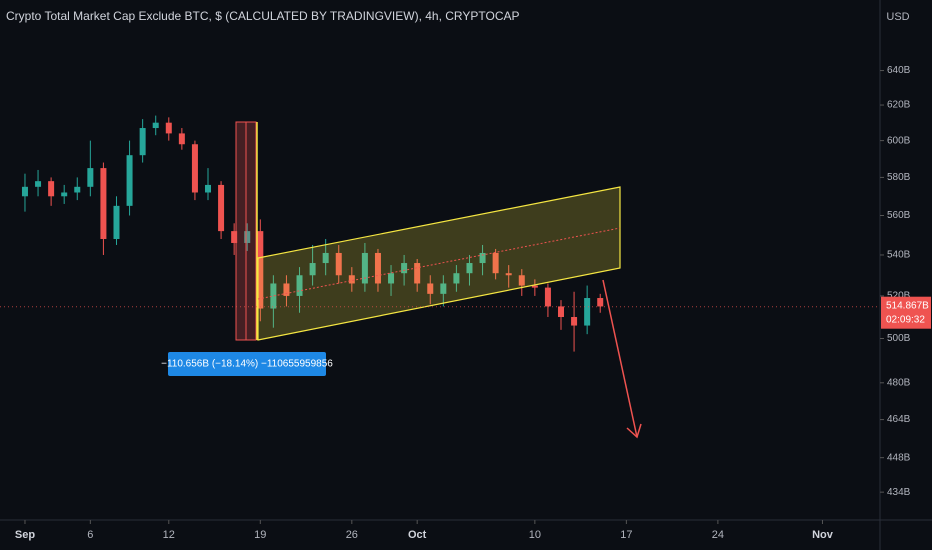 The width and height of the screenshot is (932, 550). What do you see at coordinates (899, 255) in the screenshot?
I see `y-tick-label: 540B` at bounding box center [899, 255].